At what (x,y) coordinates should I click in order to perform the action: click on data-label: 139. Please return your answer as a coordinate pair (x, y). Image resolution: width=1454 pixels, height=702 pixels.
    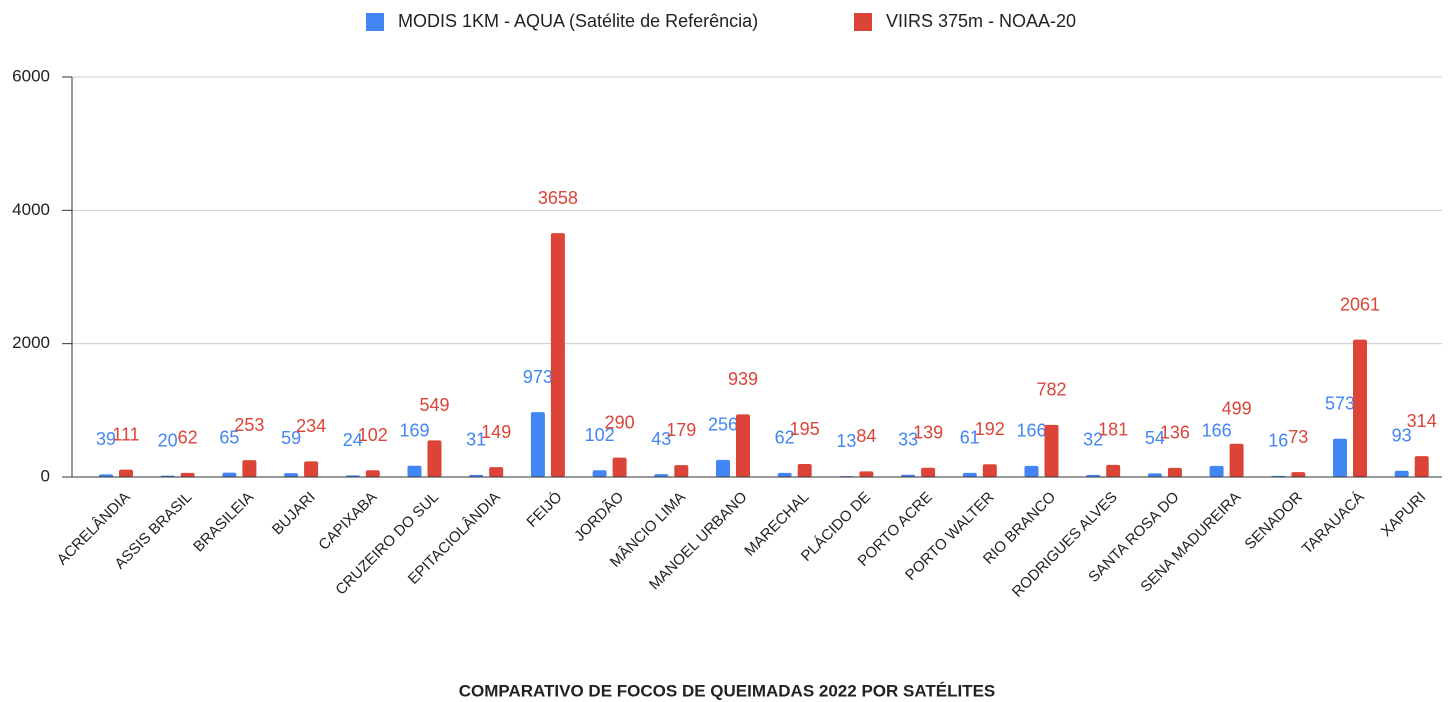
    Looking at the image, I should click on (928, 432).